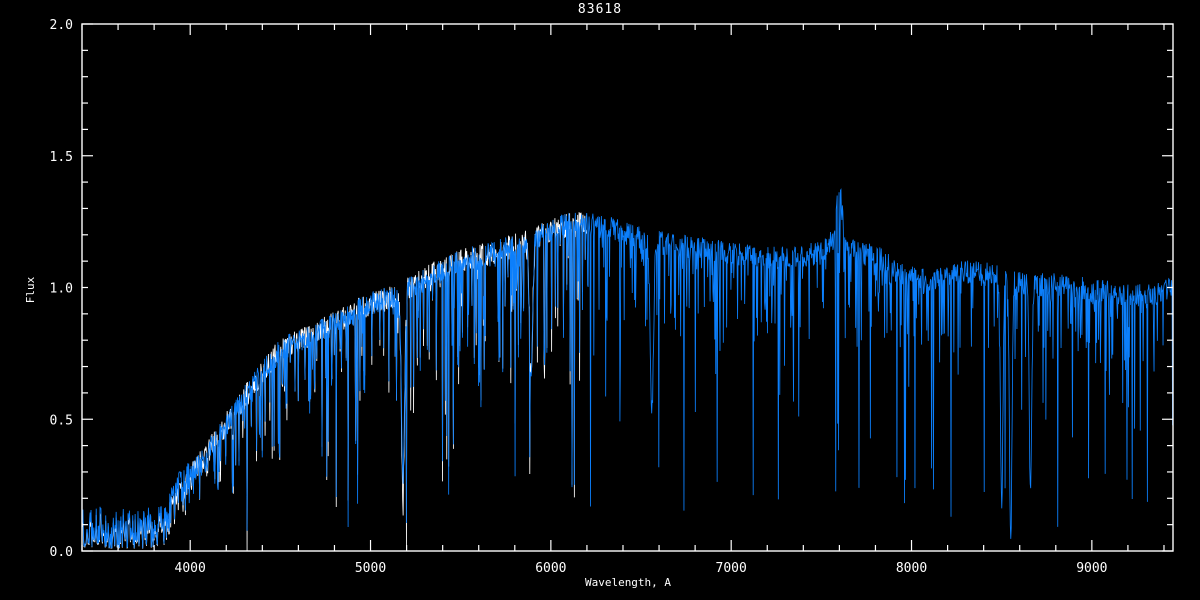  What do you see at coordinates (61, 25) in the screenshot?
I see `y-tick-label: 2.0` at bounding box center [61, 25].